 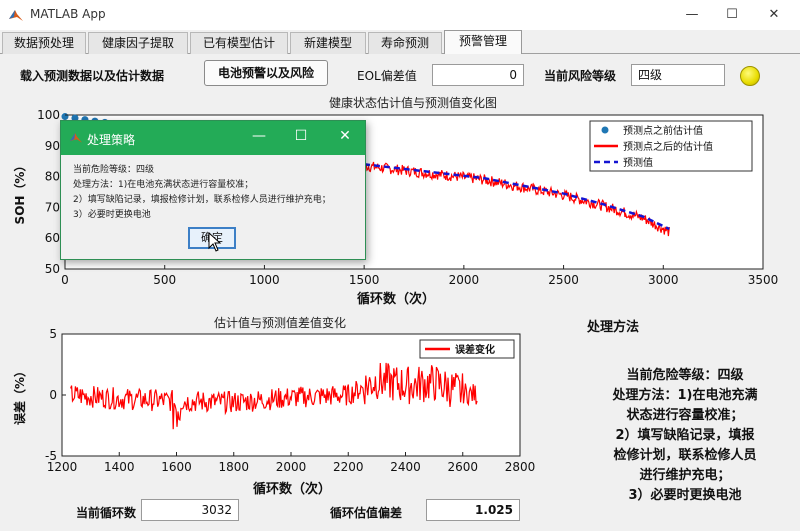 What do you see at coordinates (215, 242) in the screenshot?
I see `mouse-cursor-icon` at bounding box center [215, 242].